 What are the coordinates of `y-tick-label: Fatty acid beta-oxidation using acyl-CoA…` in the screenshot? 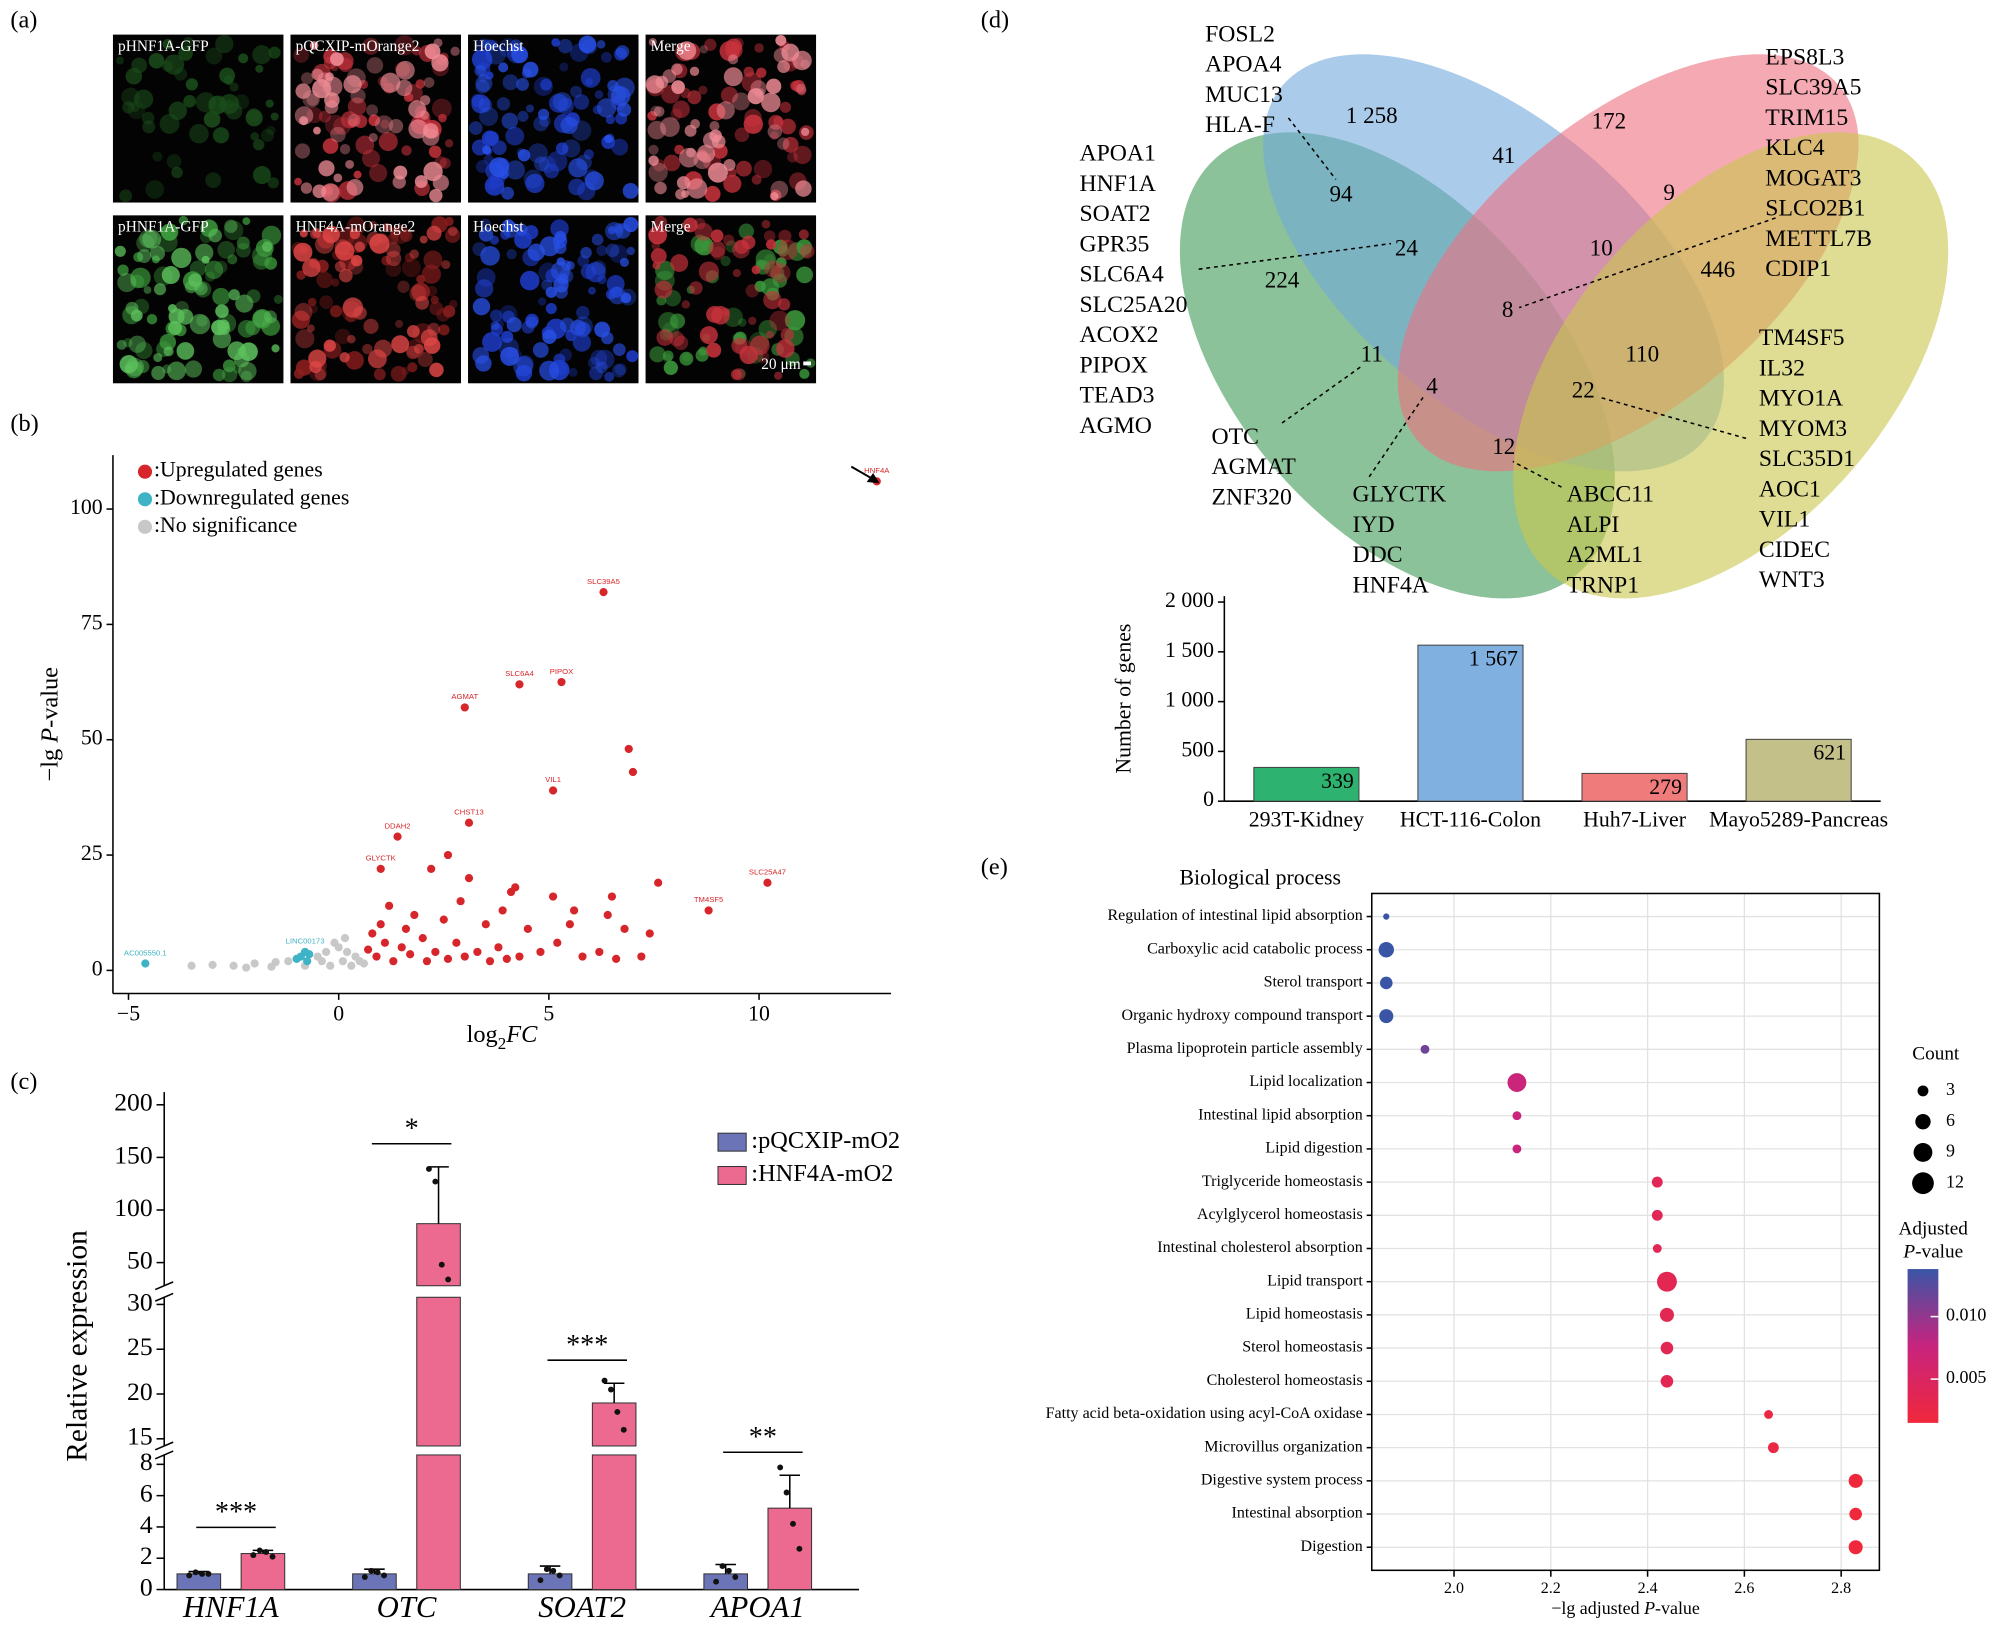 It's located at (1204, 1413).